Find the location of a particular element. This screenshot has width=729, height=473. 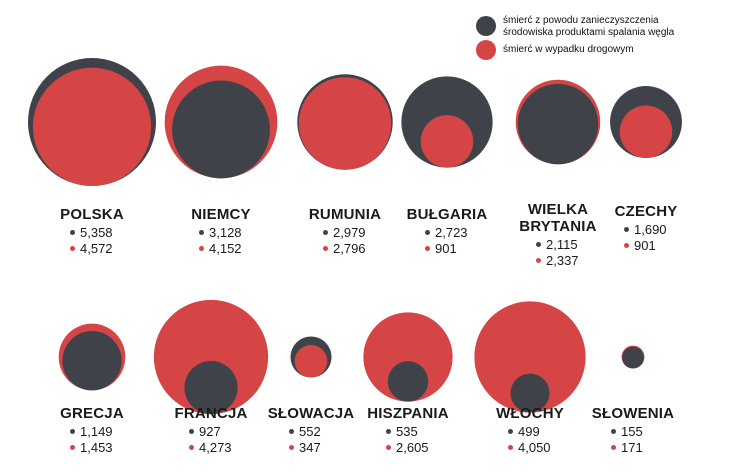

value-pollution: 927 is located at coordinates (205, 431).